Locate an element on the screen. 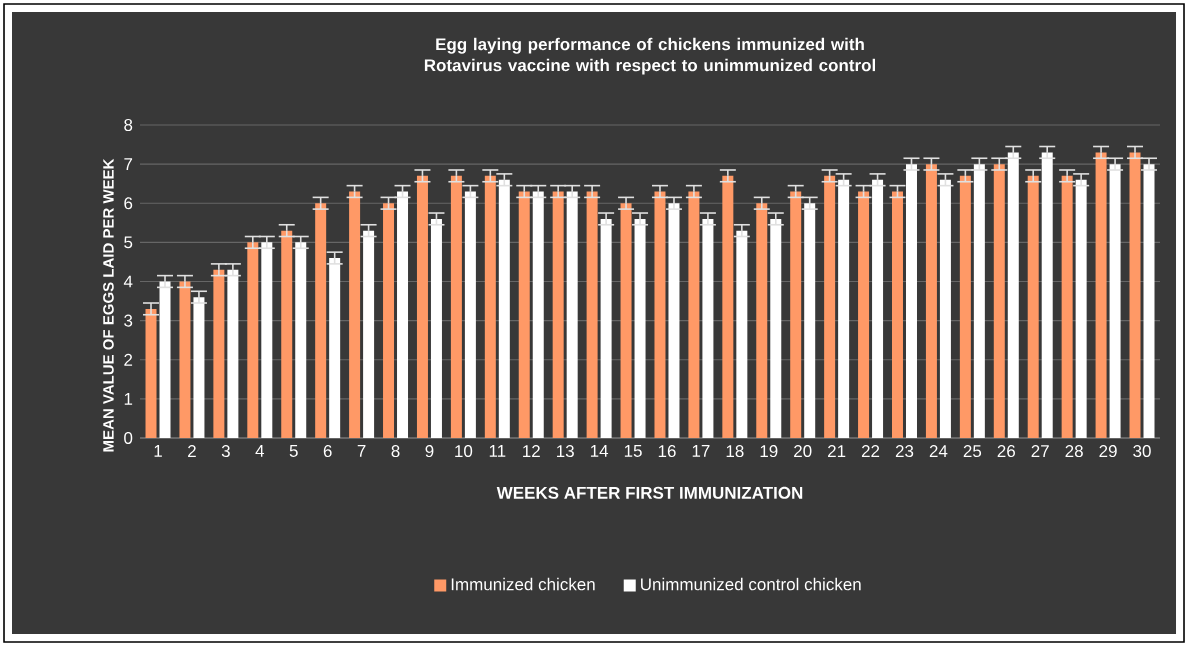 The image size is (1188, 646). x-tick-label: 15 is located at coordinates (633, 451).